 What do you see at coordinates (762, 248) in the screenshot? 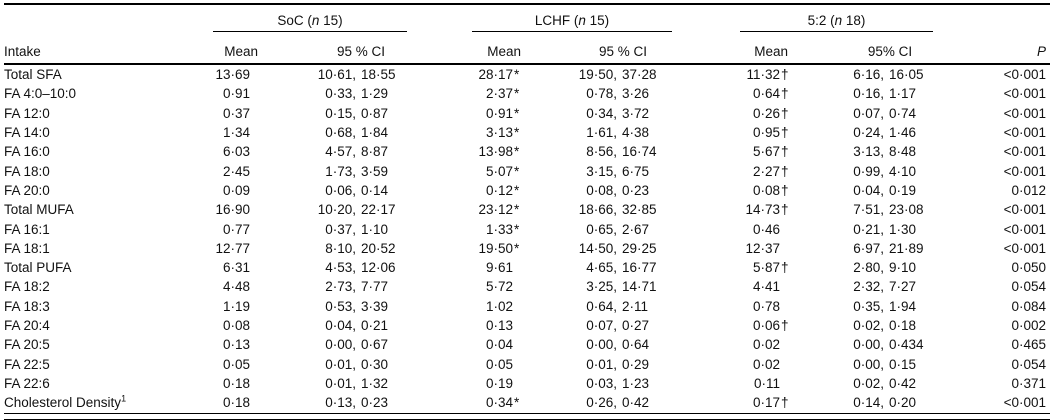
I see `5-2-mean-cell: 12·37` at bounding box center [762, 248].